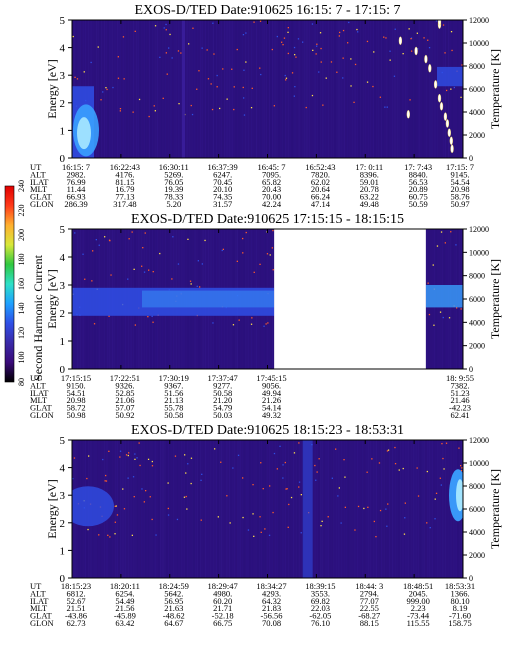 Image resolution: width=505 pixels, height=649 pixels. What do you see at coordinates (271, 400) in the screenshot?
I see `orbit-cell: 21.26` at bounding box center [271, 400].